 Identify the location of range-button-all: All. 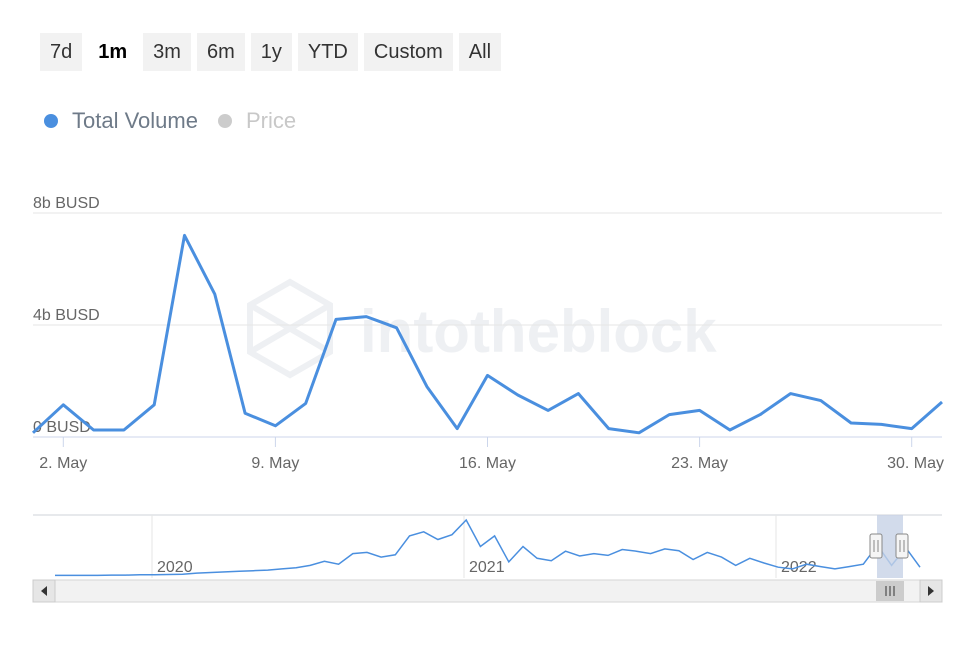
(480, 52).